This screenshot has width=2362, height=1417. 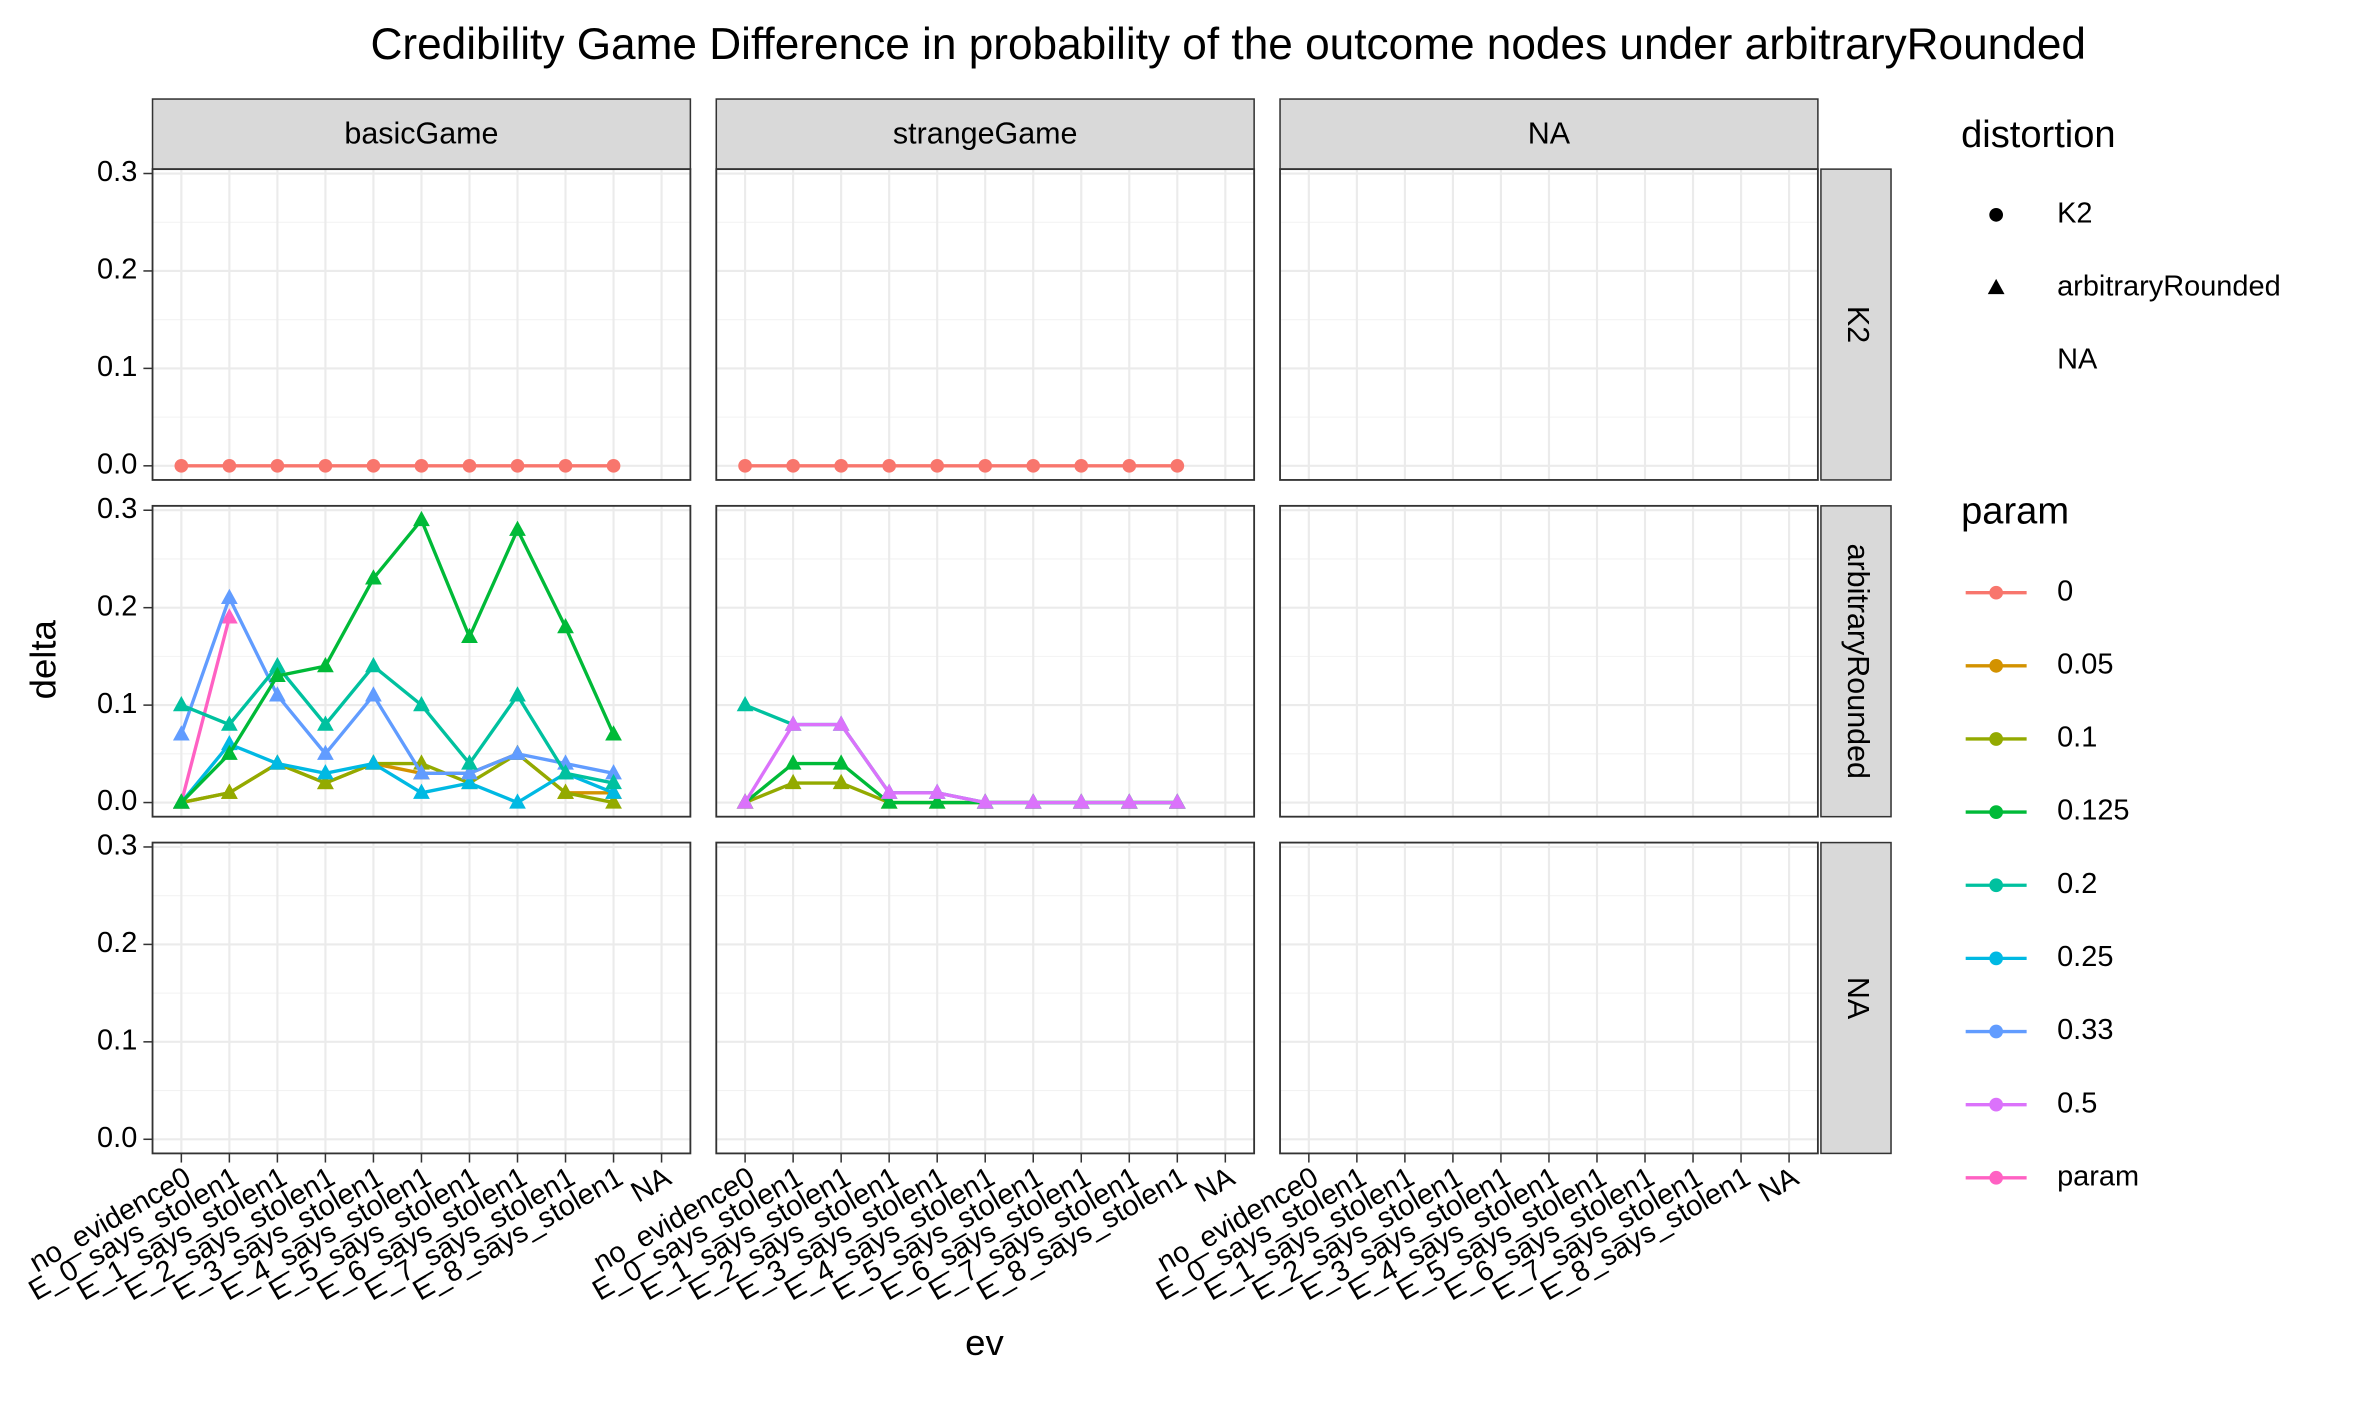 I want to click on strip-label: NA, so click(x=1549, y=134).